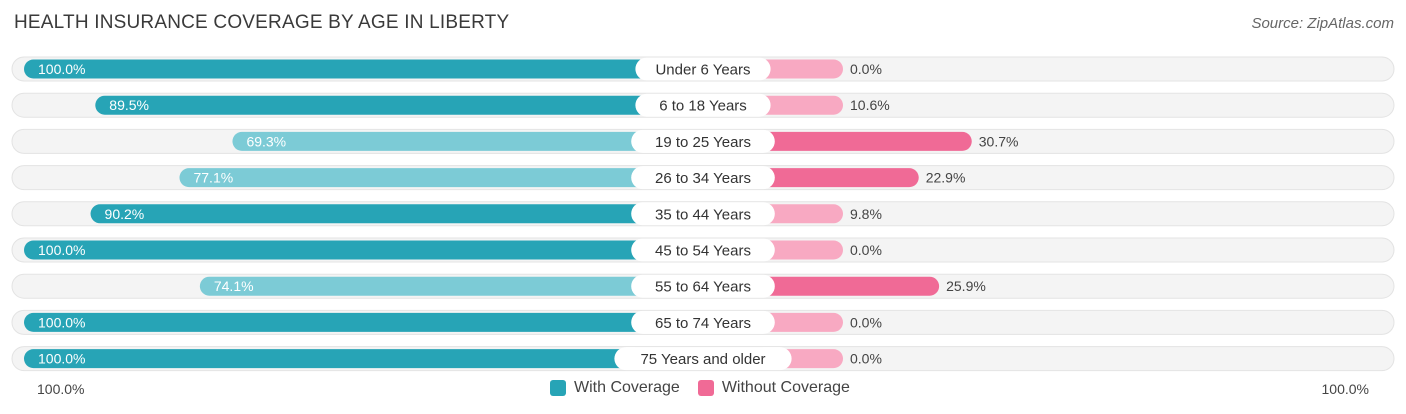 The width and height of the screenshot is (1406, 414). Describe the element at coordinates (234, 286) in the screenshot. I see `value-label-with-coverage: 74.1%` at that location.